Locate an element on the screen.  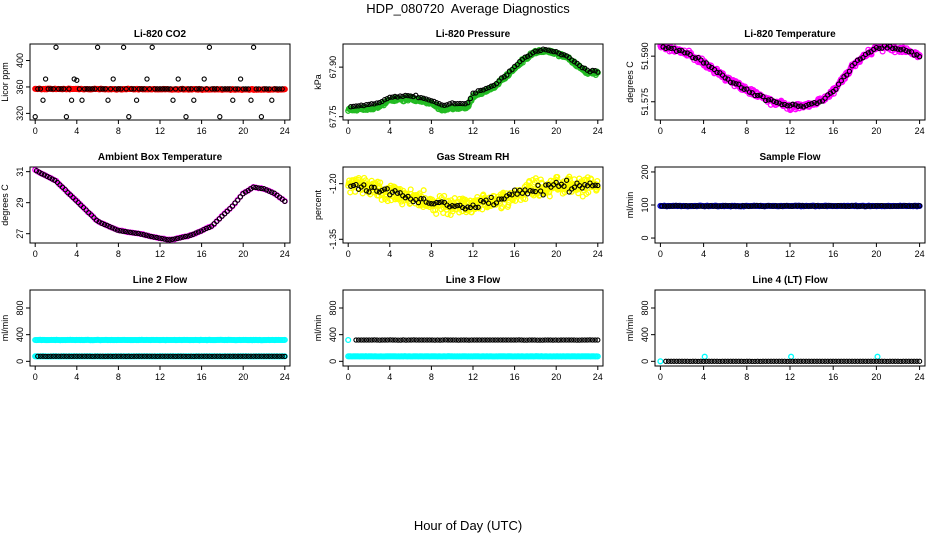
x-tick-label: 20 is located at coordinates (876, 131).